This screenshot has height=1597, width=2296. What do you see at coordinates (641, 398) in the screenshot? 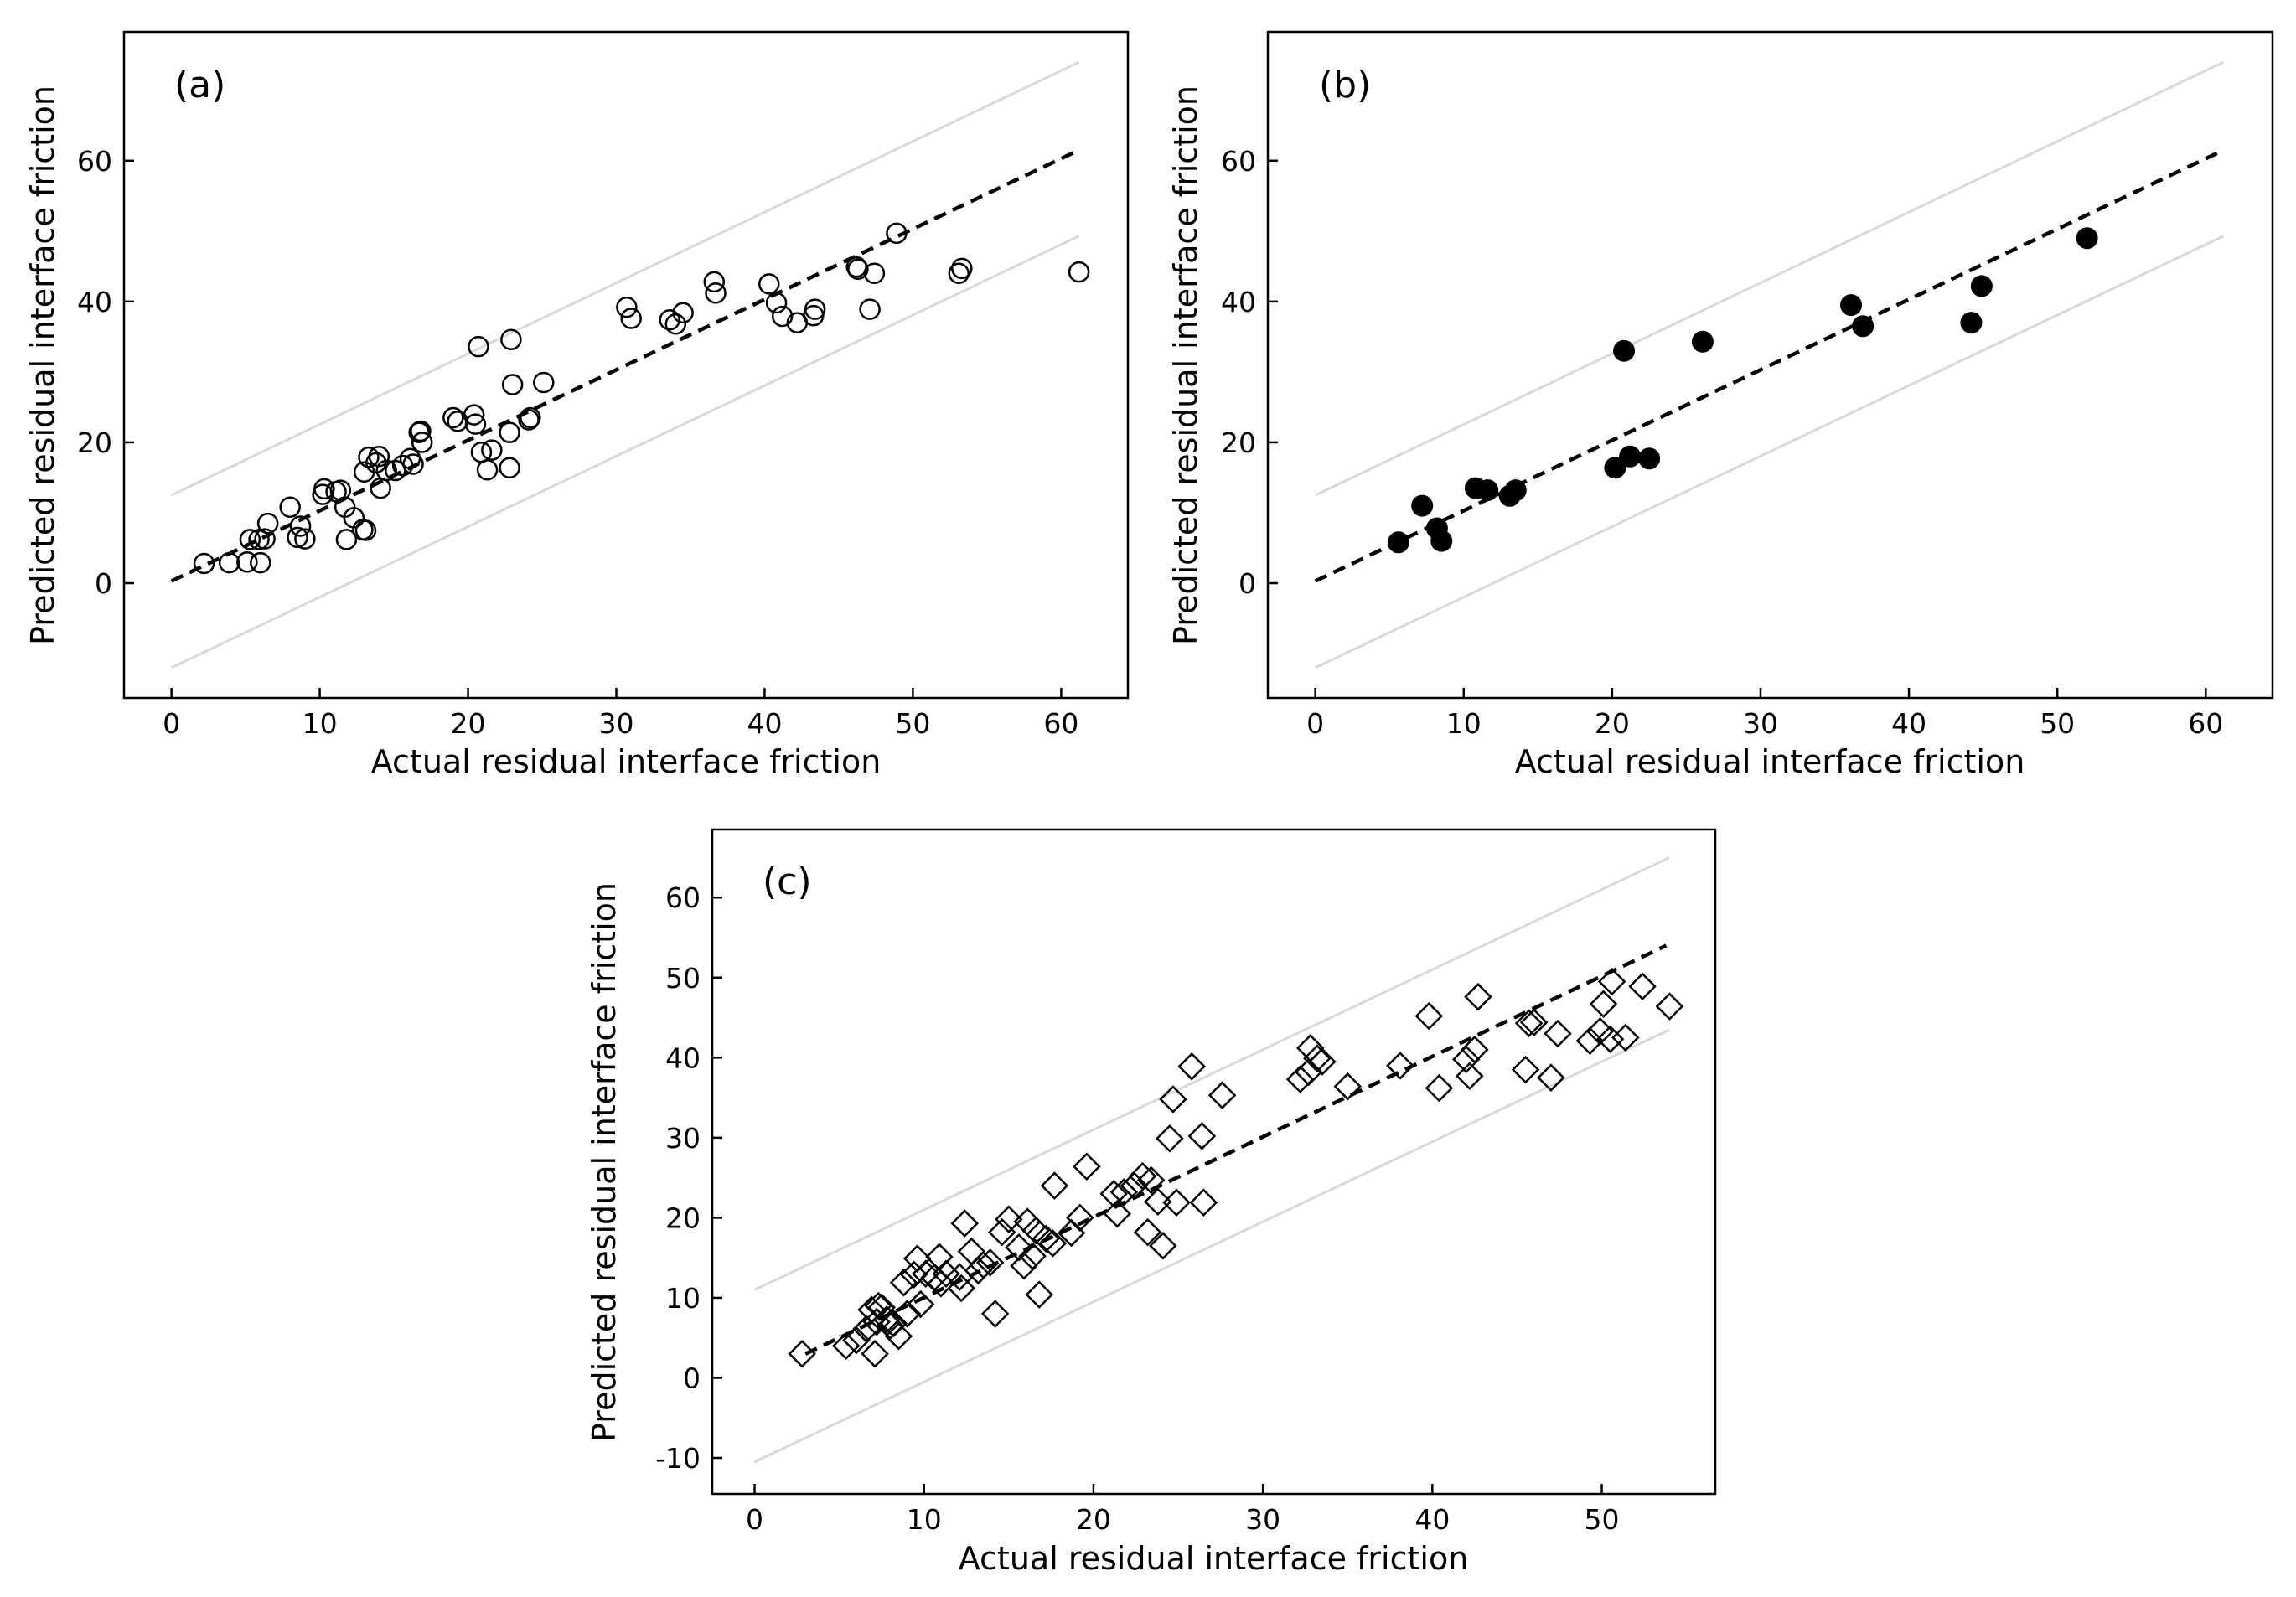
I see `data-points-a` at bounding box center [641, 398].